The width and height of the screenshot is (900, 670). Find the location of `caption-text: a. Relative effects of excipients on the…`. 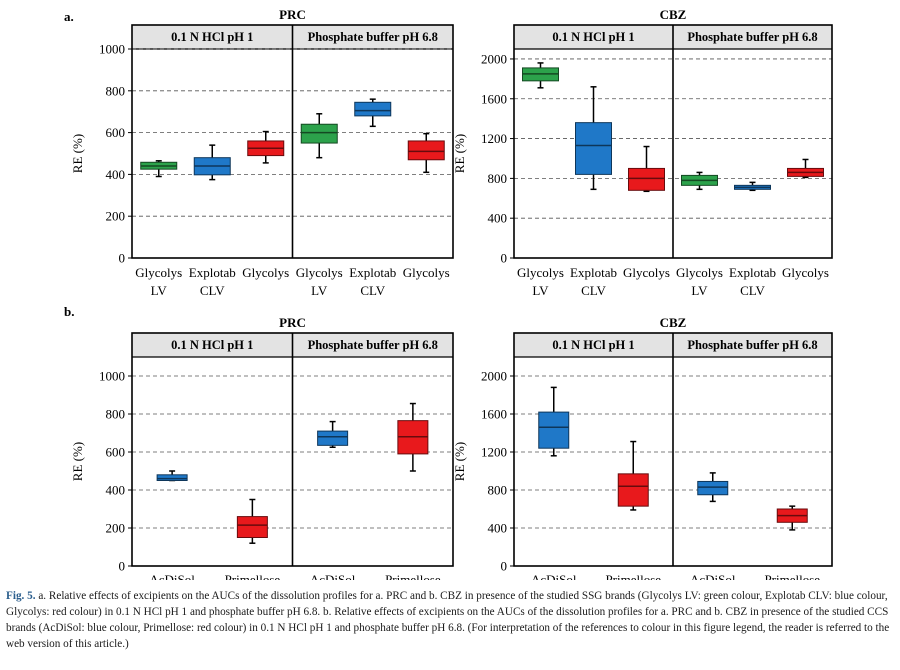

caption-text: a. Relative effects of excipients on the… is located at coordinates (448, 620).